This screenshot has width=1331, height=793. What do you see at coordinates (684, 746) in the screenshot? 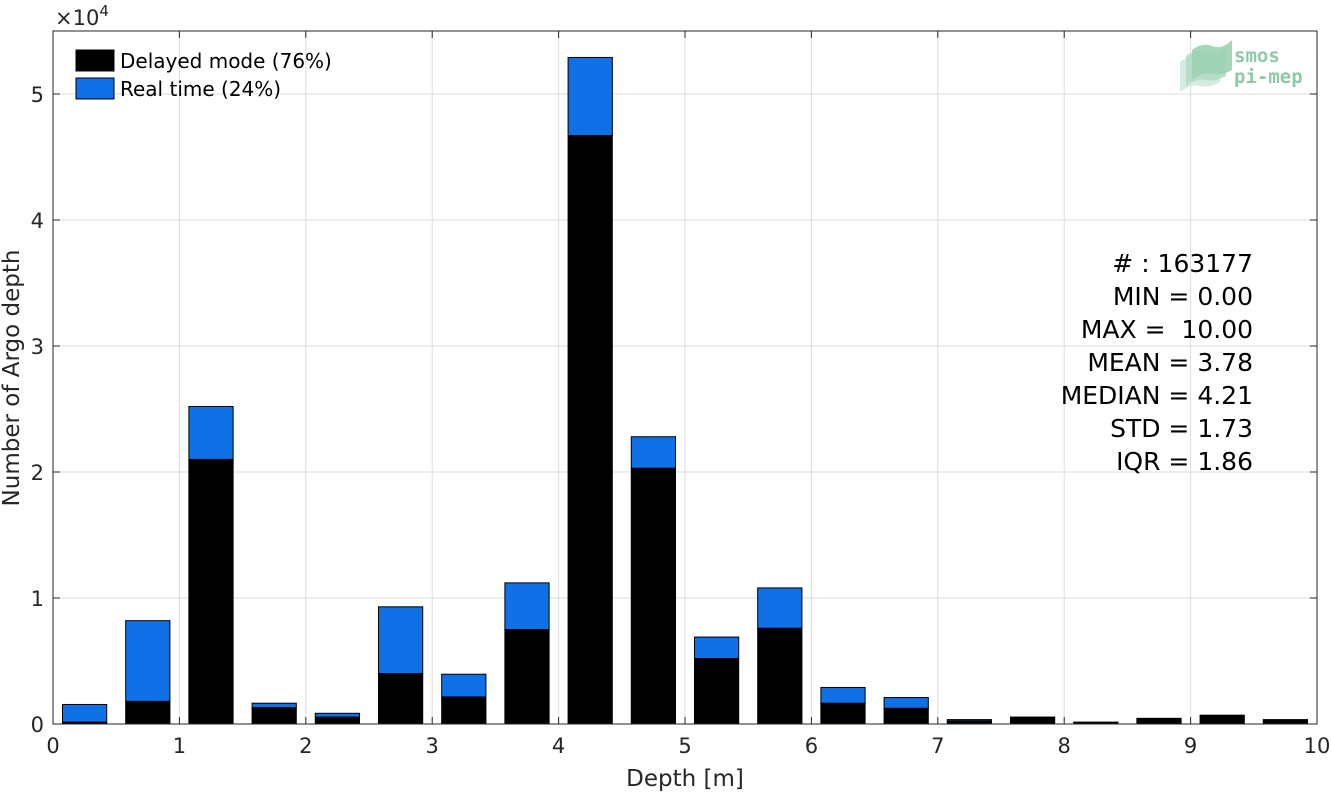
I see `x-tick-label: 5` at bounding box center [684, 746].